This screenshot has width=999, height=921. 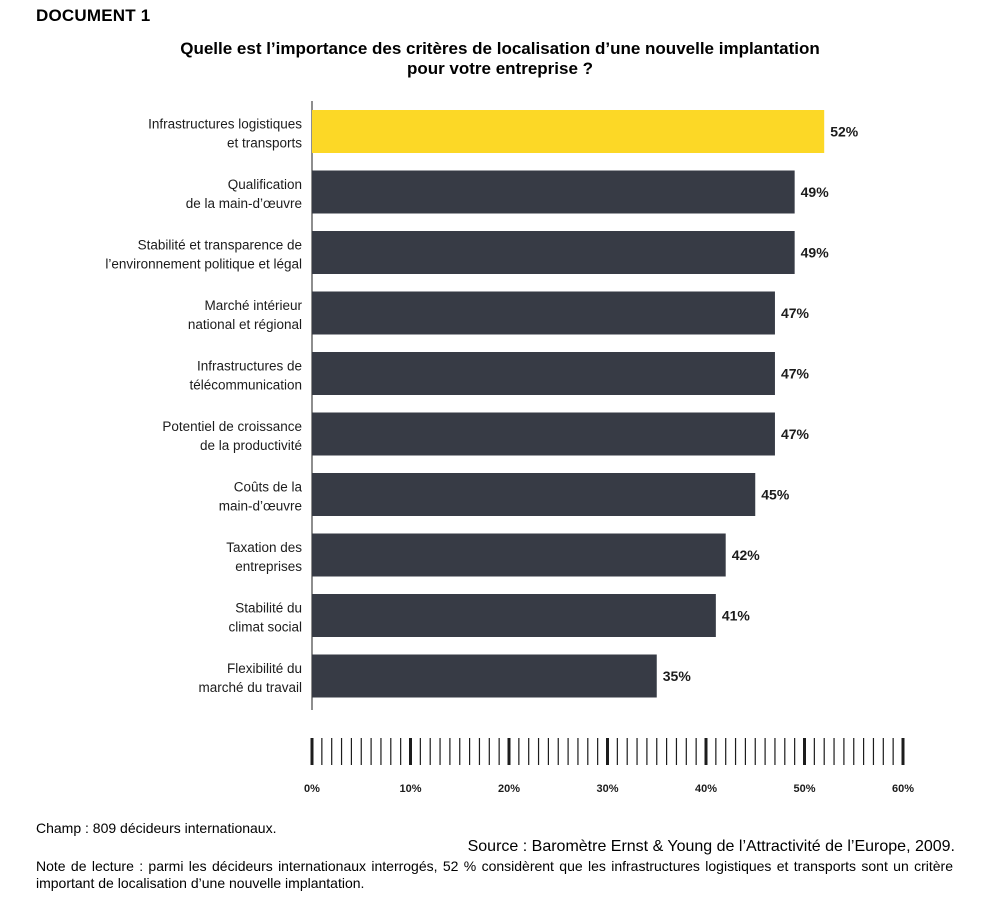 I want to click on x-tick-label-0: 0%, so click(x=312, y=789).